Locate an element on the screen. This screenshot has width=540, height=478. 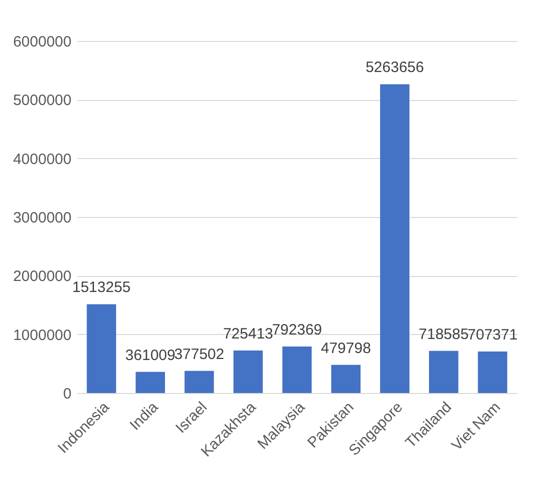
data-label: 725413 is located at coordinates (248, 333).